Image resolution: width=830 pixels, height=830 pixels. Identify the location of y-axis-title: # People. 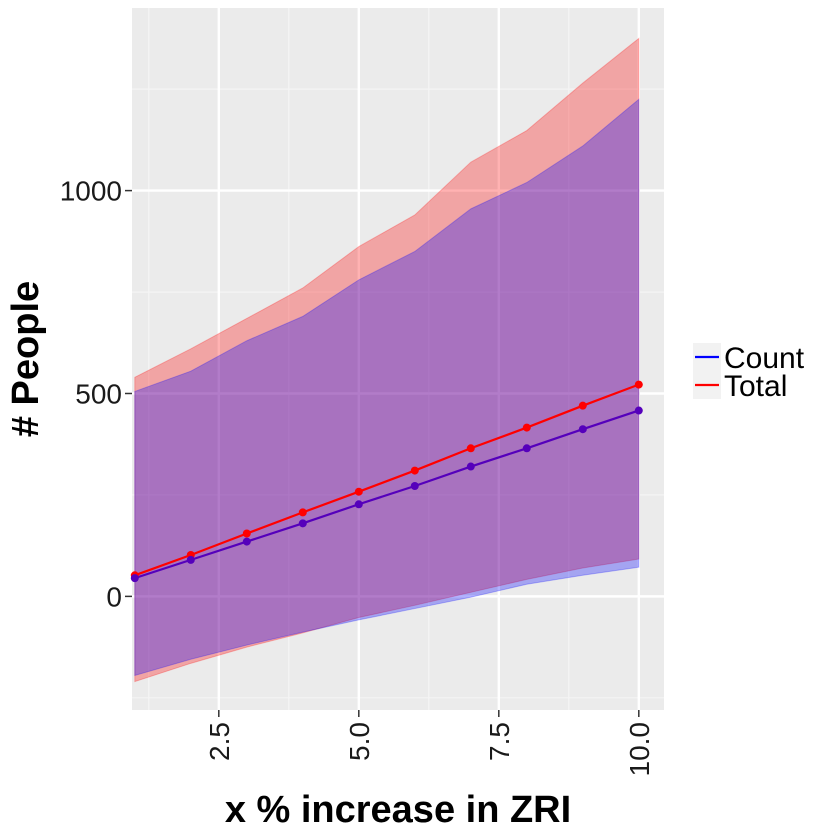
(26, 359).